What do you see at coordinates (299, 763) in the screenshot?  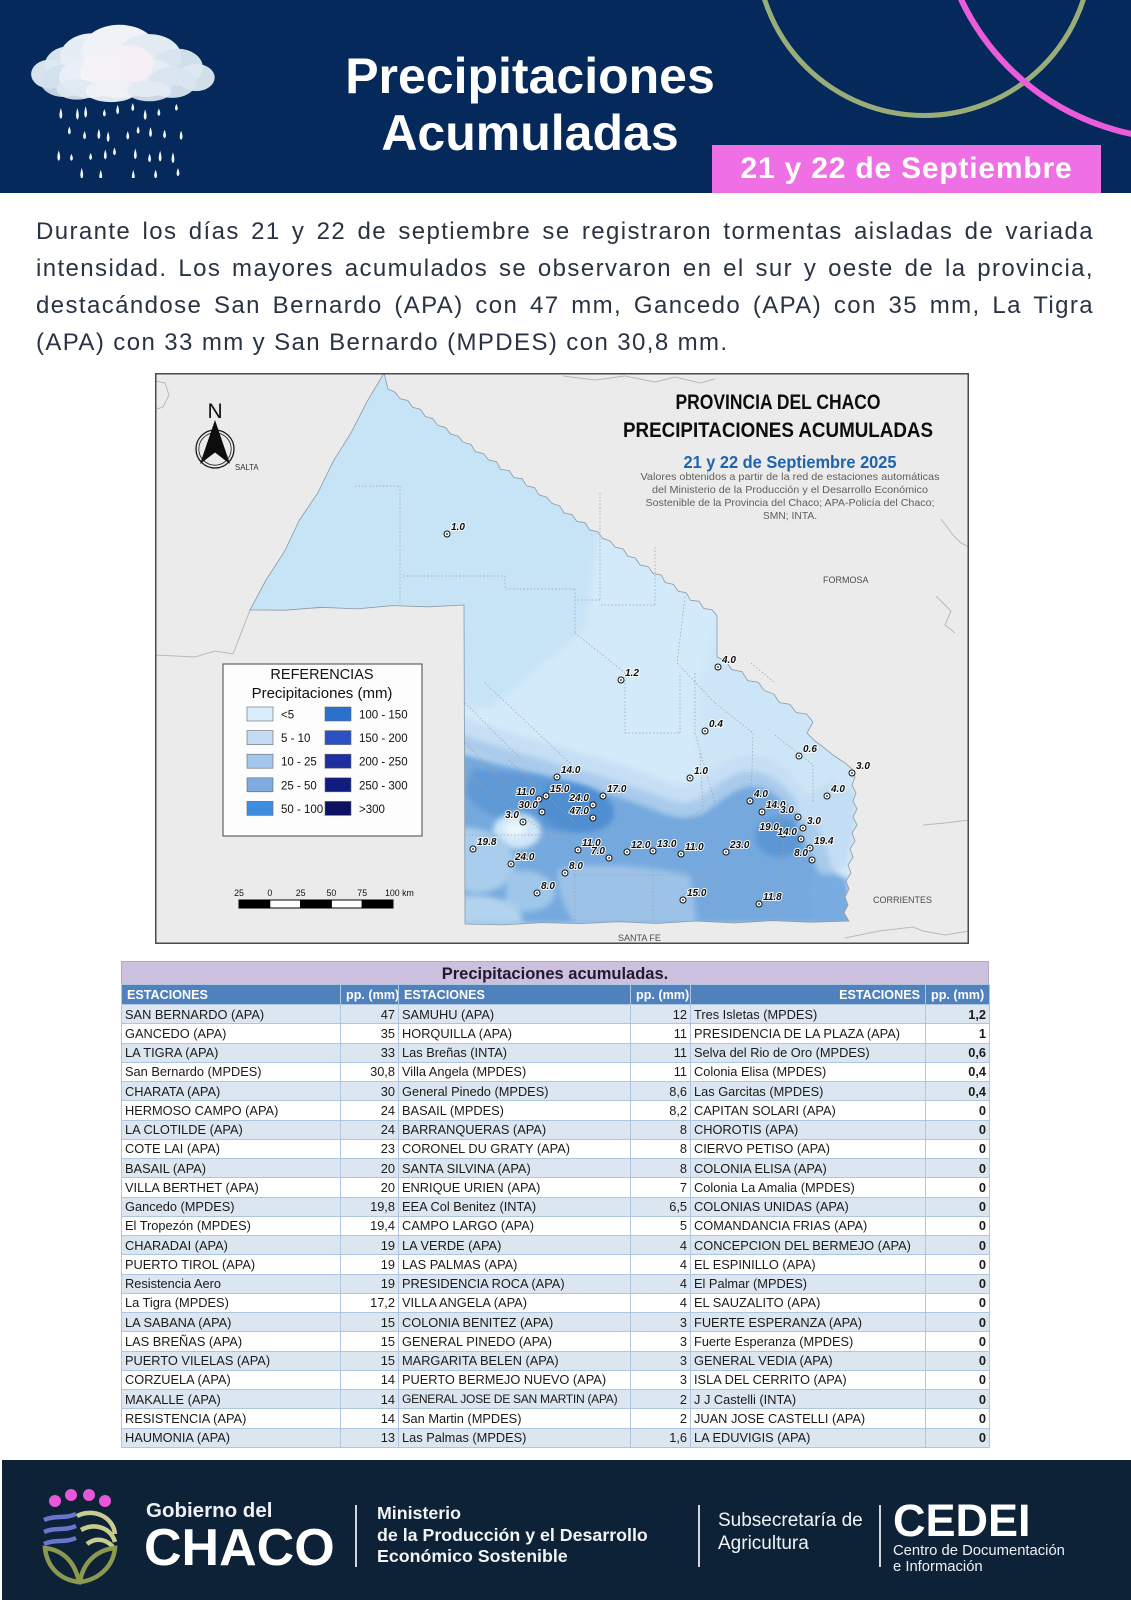 I see `svg-text: 10 - 25` at bounding box center [299, 763].